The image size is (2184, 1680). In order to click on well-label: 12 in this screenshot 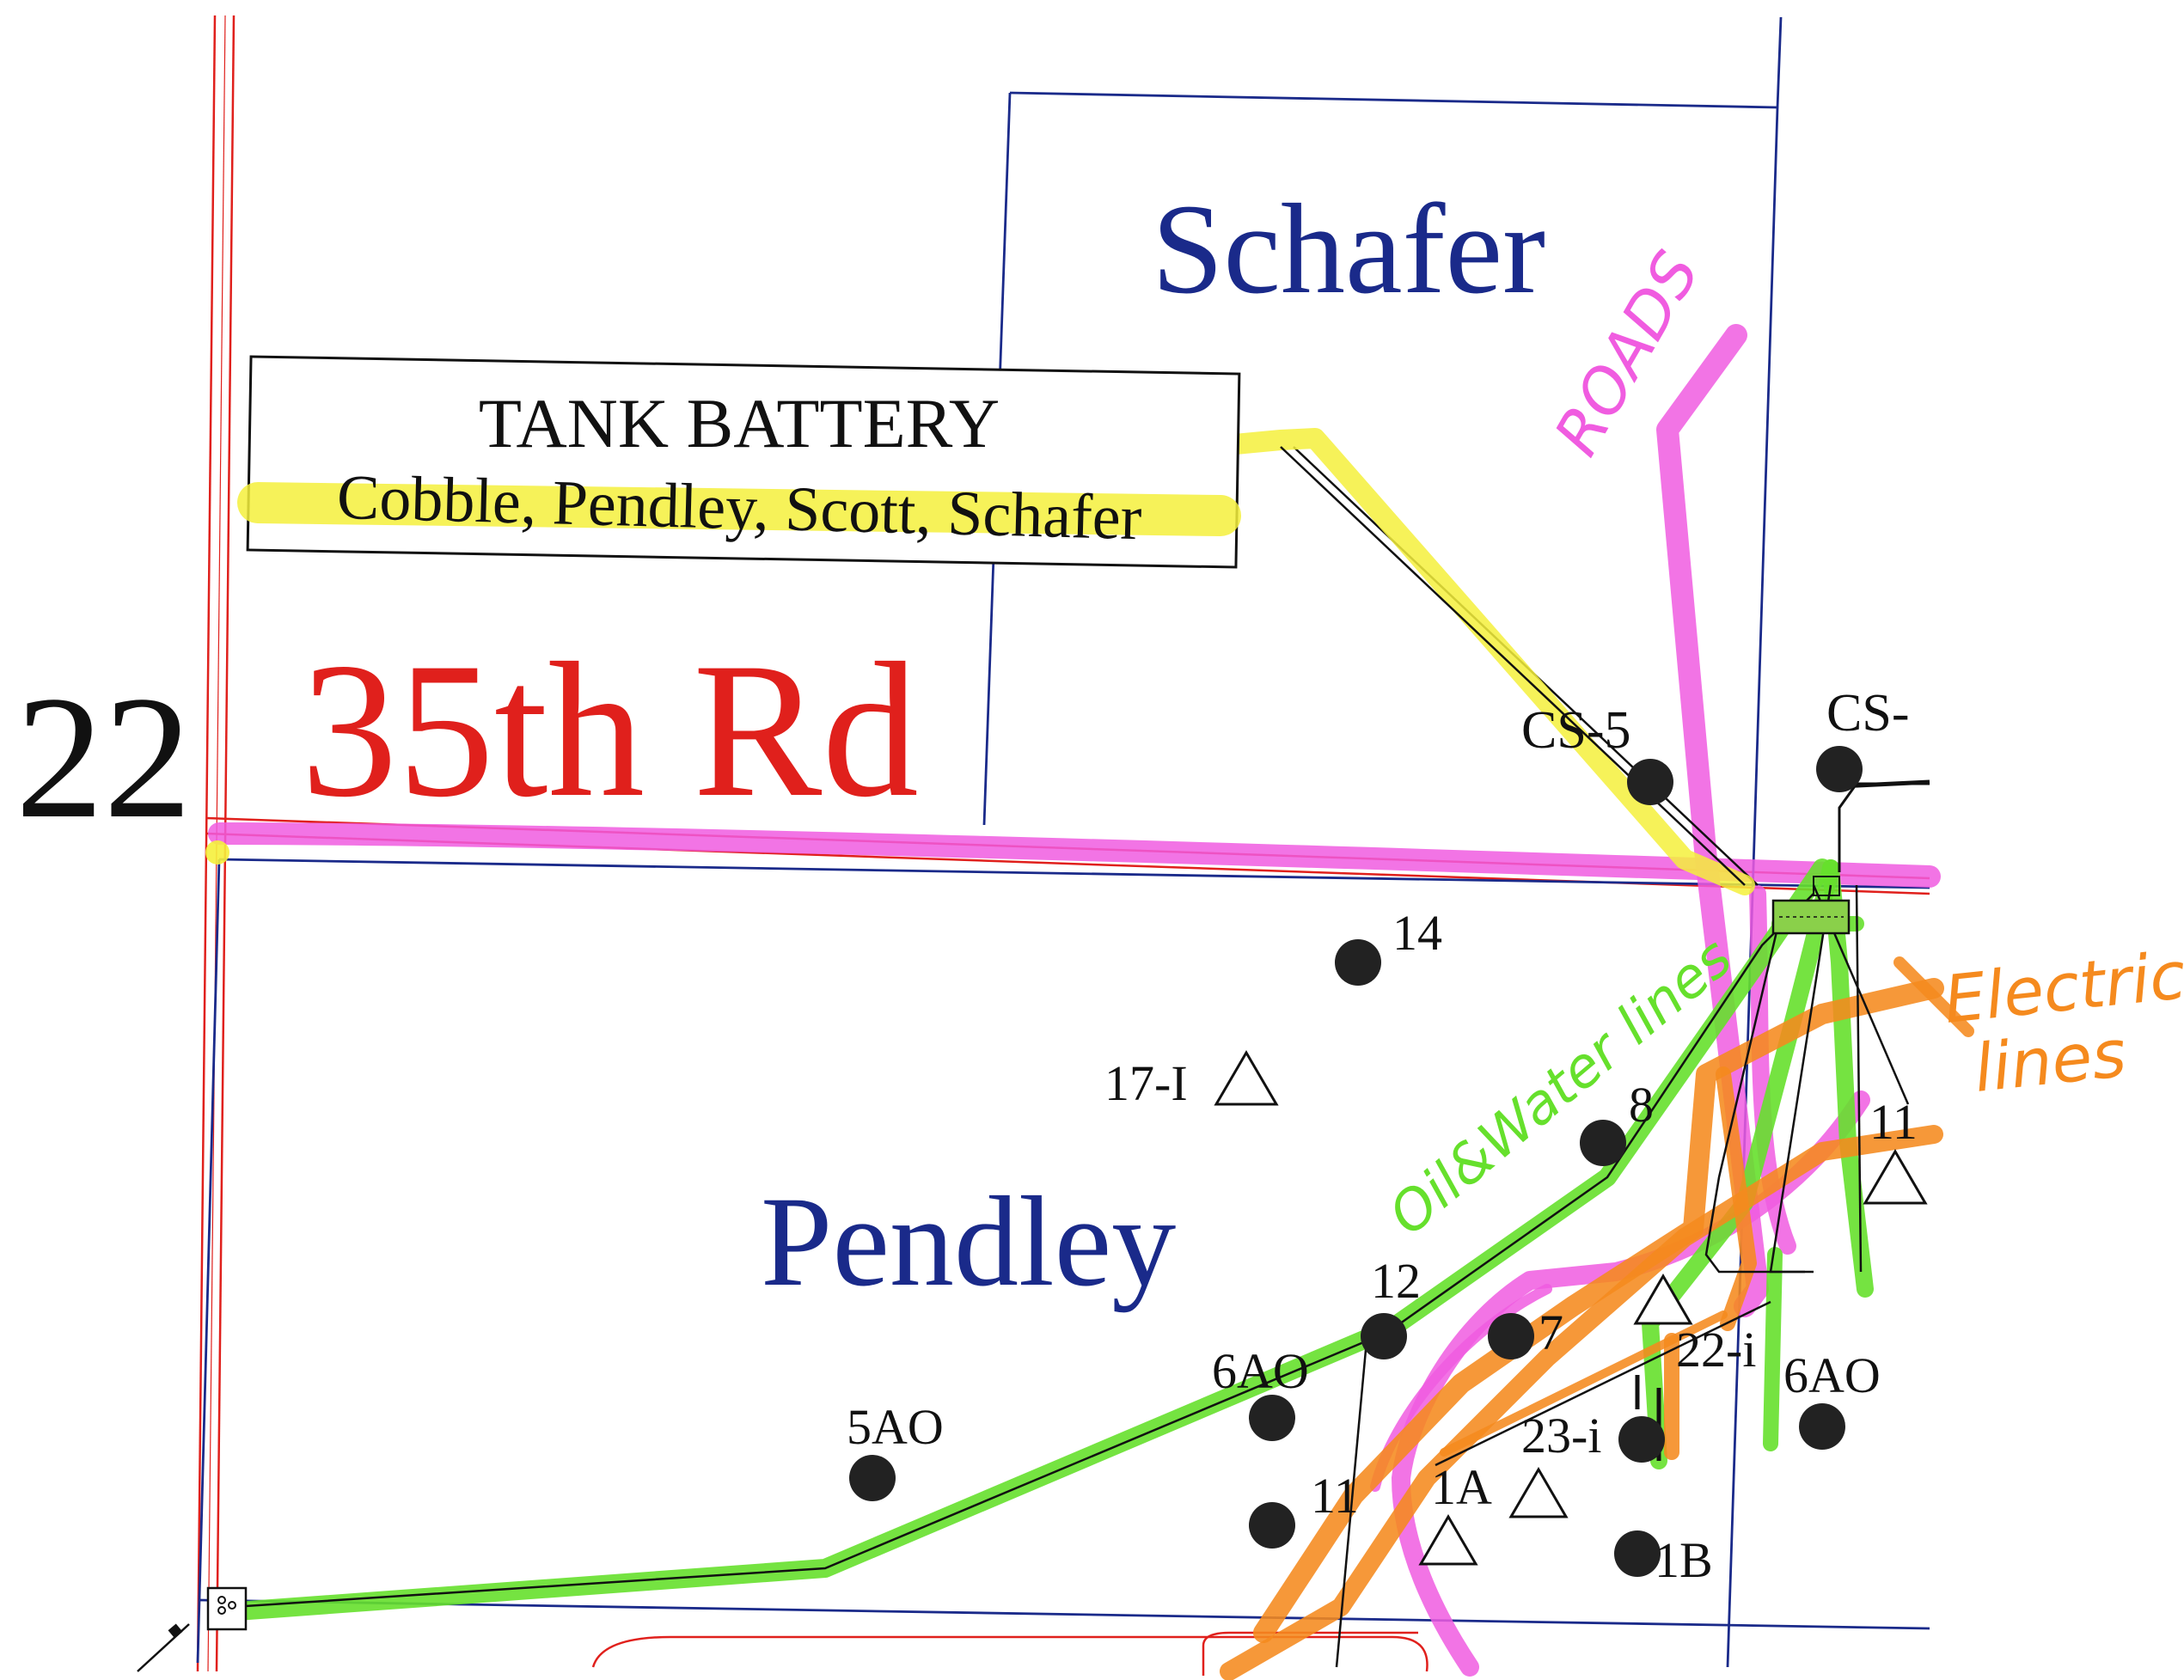, I will do `click(1396, 1281)`.